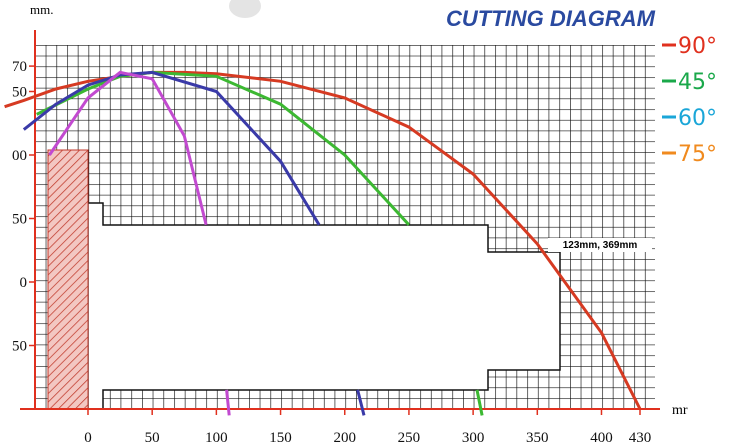  What do you see at coordinates (697, 118) in the screenshot?
I see `legend-label: 60°` at bounding box center [697, 118].